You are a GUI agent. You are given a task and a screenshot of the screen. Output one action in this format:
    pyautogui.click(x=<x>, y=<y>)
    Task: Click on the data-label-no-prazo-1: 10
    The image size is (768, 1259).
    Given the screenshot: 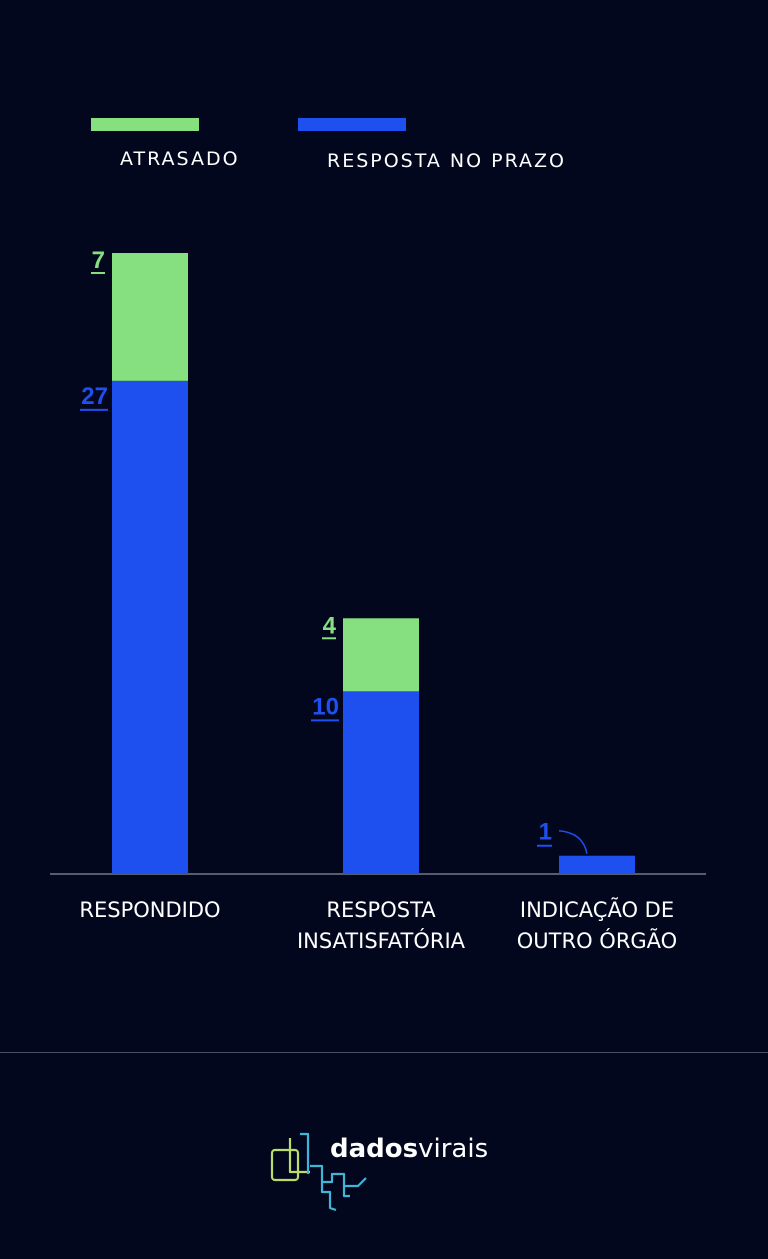 What is the action you would take?
    pyautogui.click(x=325, y=706)
    